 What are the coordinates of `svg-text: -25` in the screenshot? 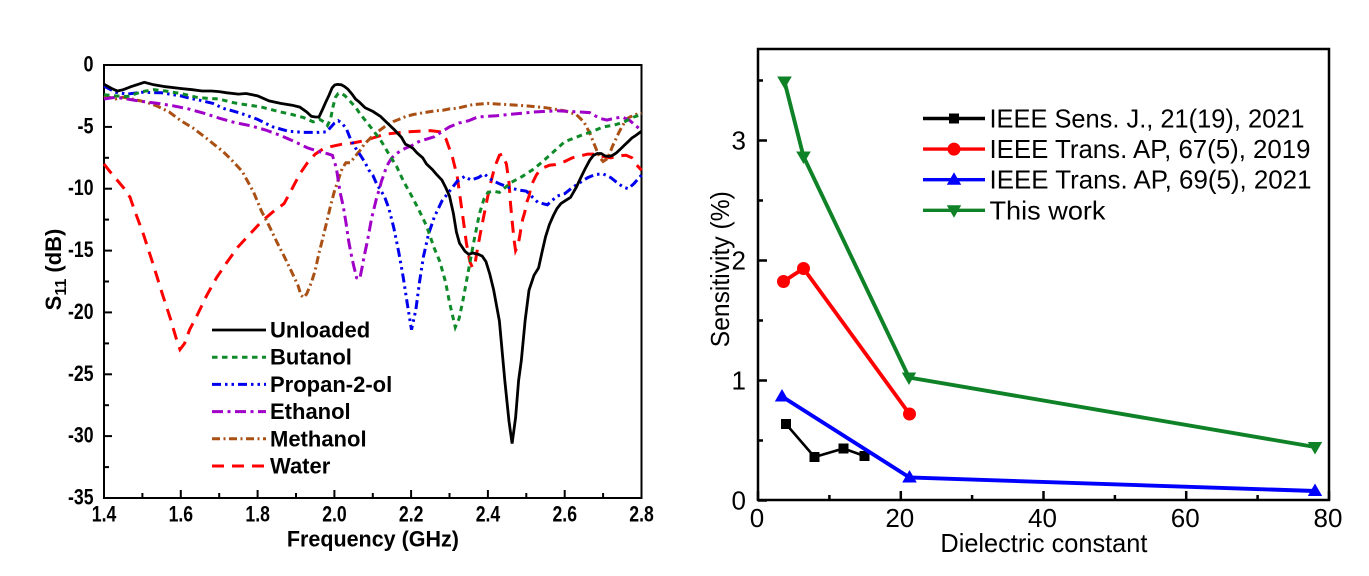 It's located at (81, 373).